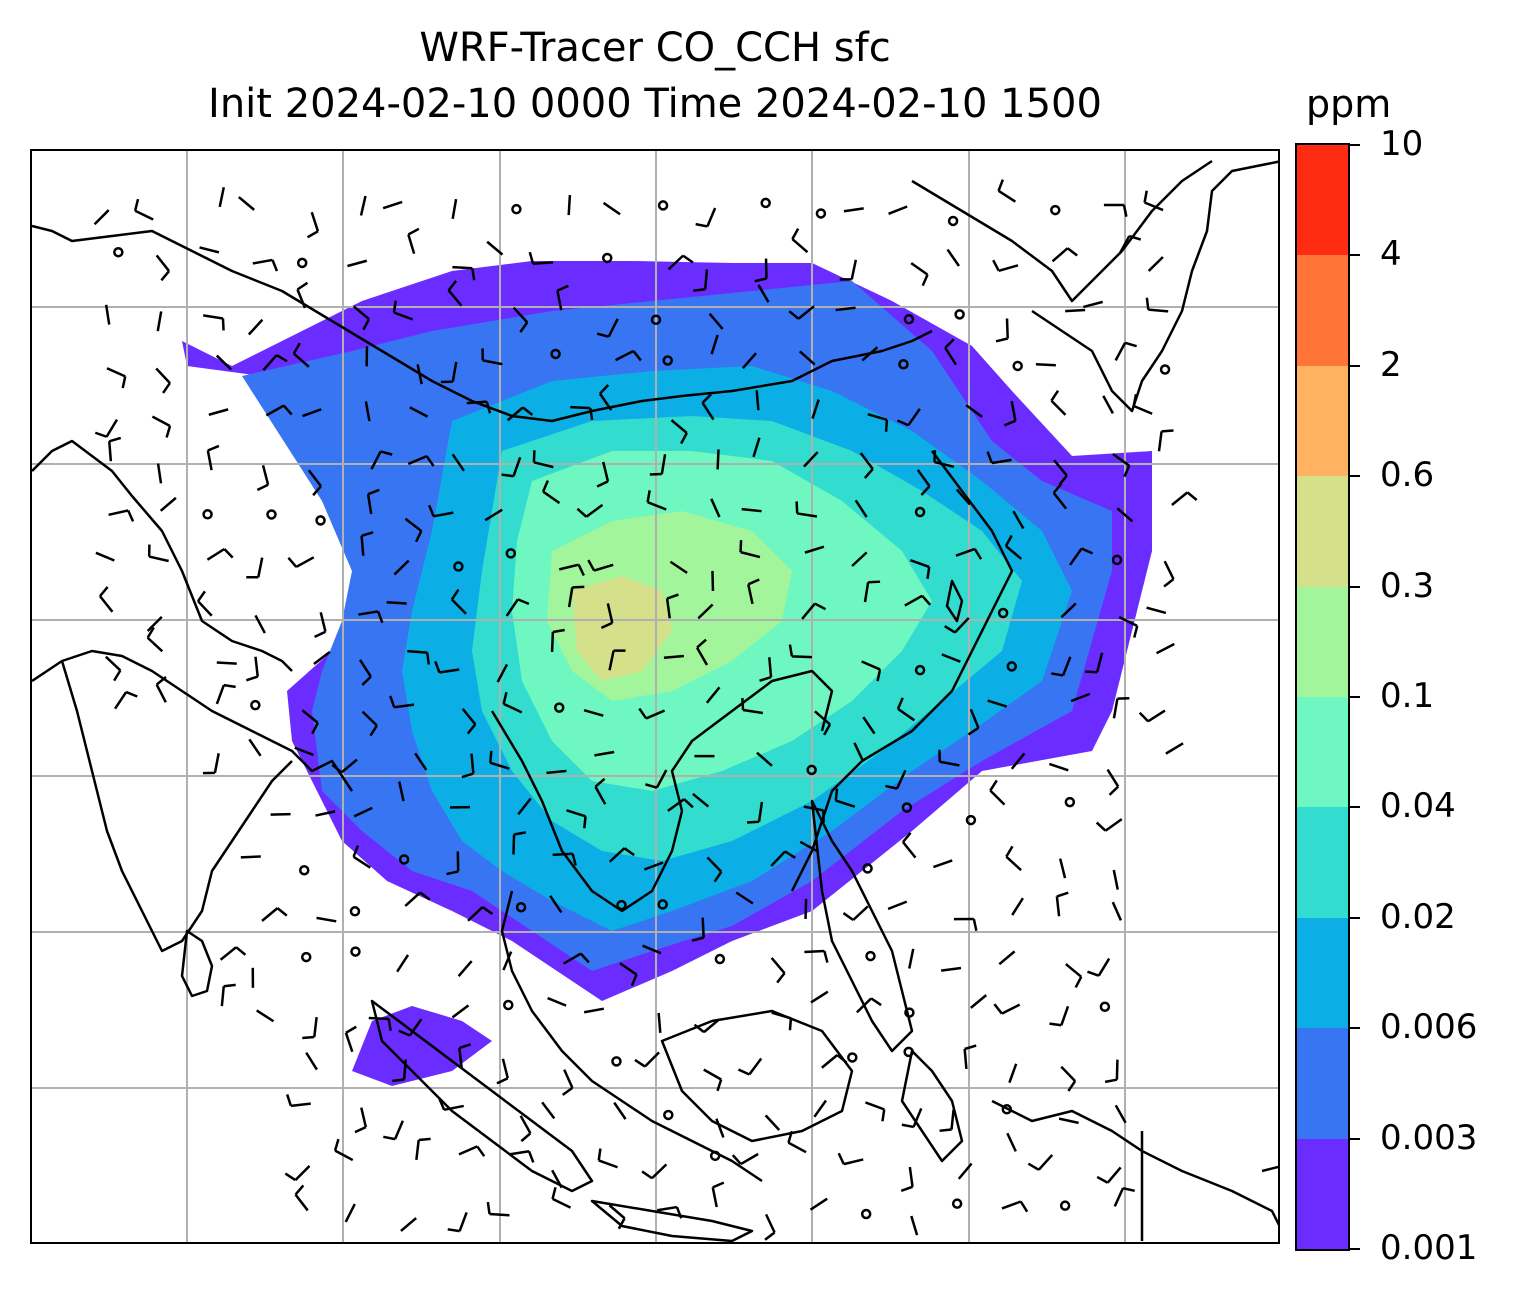  I want to click on colorbar, so click(1322, 697).